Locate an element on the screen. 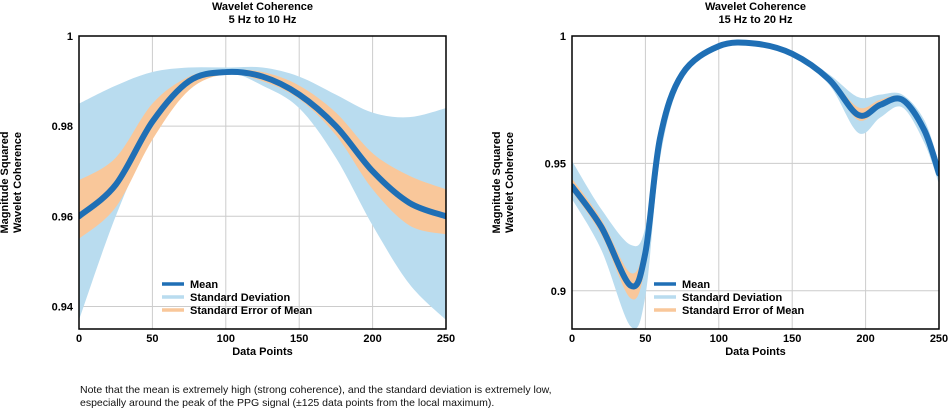  mean-line is located at coordinates (262, 144).